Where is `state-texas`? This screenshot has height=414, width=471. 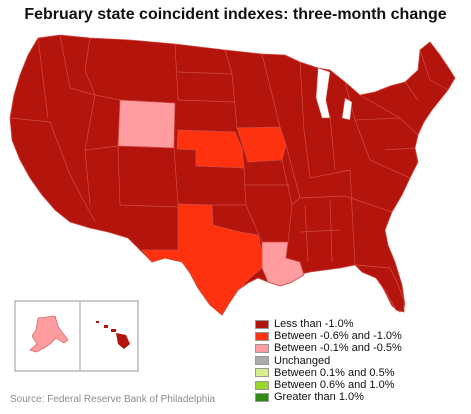 state-texas is located at coordinates (202, 259).